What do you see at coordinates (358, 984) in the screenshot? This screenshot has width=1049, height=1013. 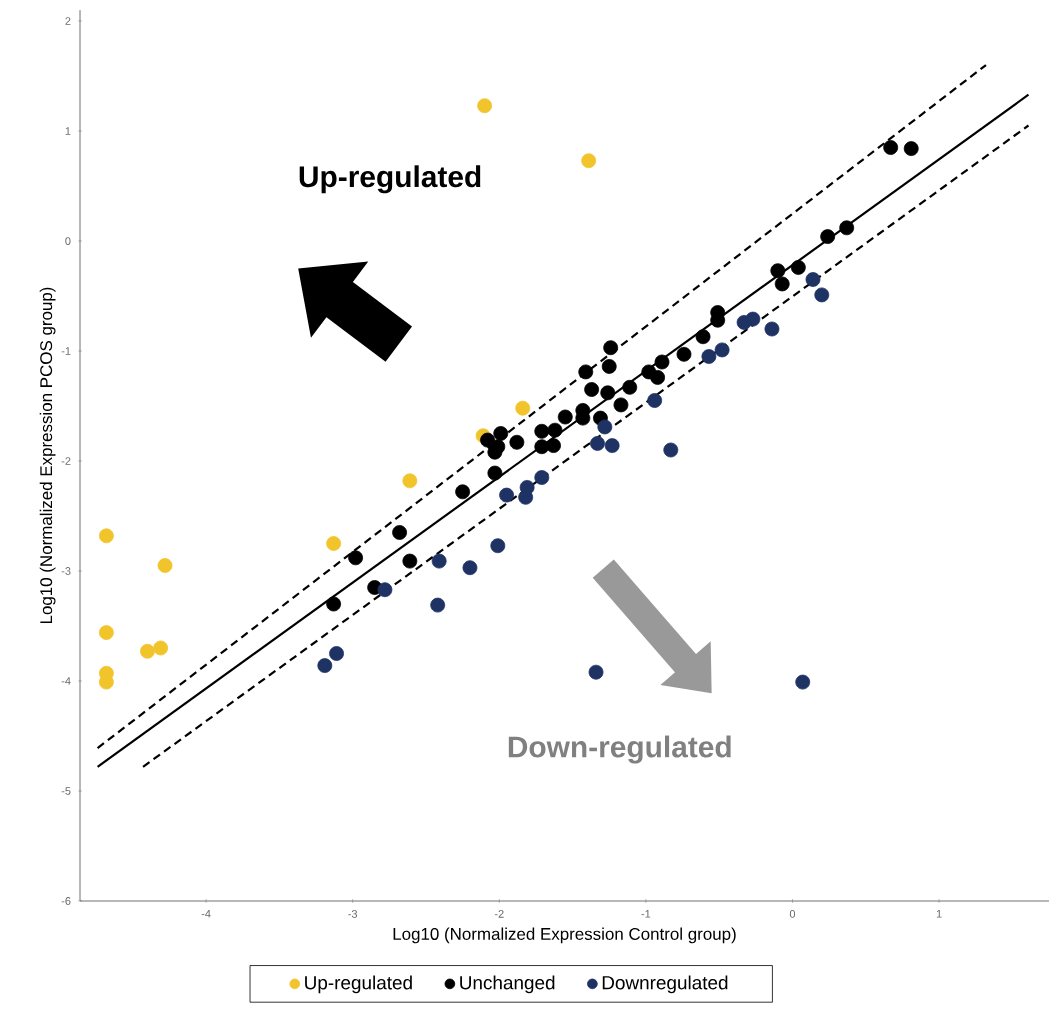 I see `legend-label: Up-regulated` at bounding box center [358, 984].